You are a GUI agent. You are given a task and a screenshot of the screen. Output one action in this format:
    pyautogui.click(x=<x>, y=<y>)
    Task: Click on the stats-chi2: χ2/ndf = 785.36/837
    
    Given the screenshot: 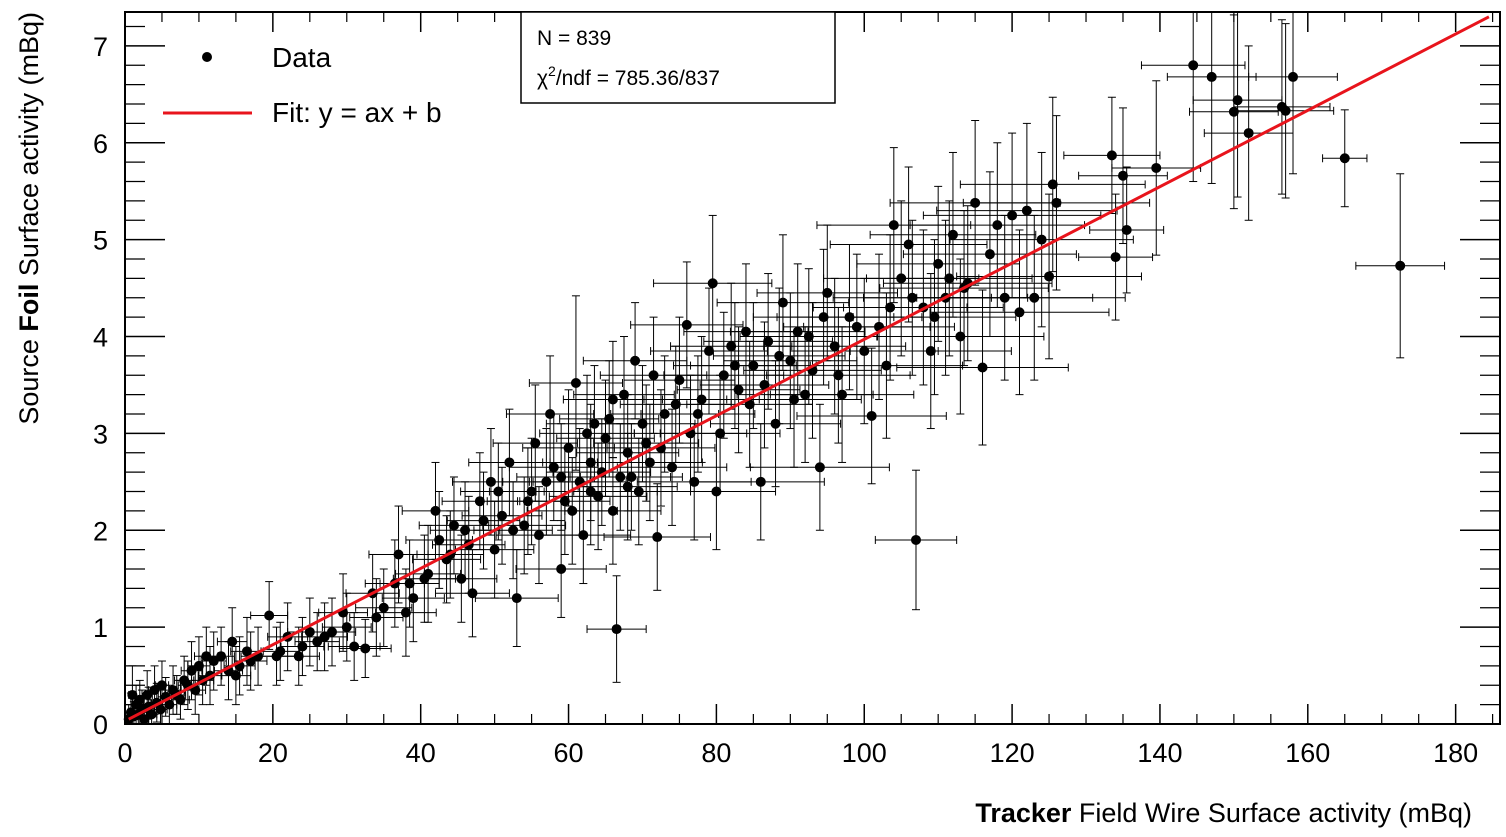 What is the action you would take?
    pyautogui.click(x=628, y=76)
    